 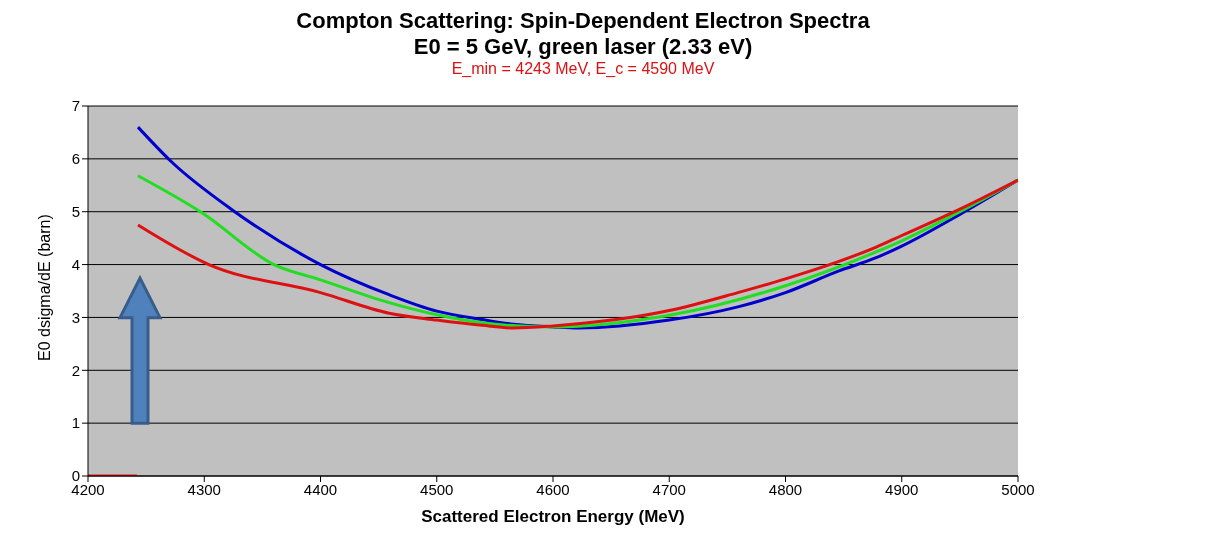 I want to click on x-axis-title: Scattered Electron Energy (MeV), so click(x=553, y=516).